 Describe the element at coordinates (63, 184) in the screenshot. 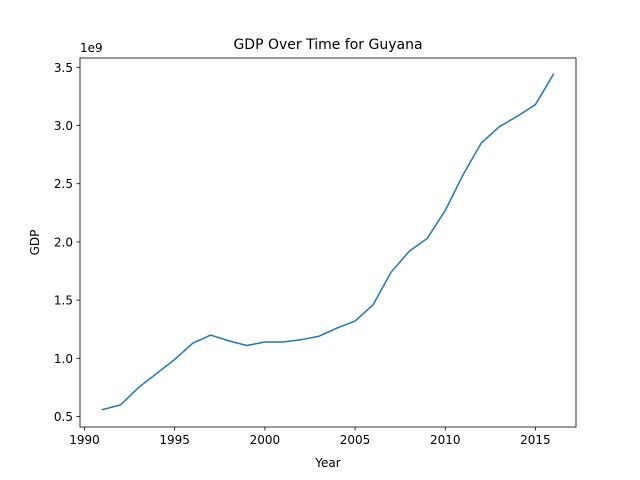

I see `y-tick-label: 2.5` at that location.